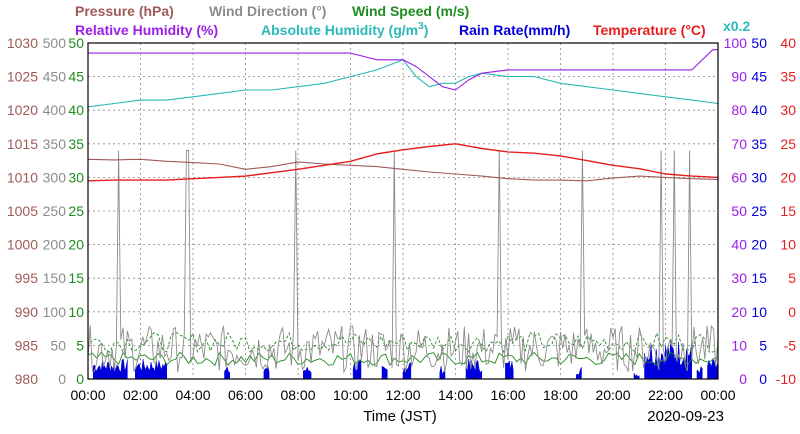 This screenshot has height=434, width=800. I want to click on y-tick-temperature: 35, so click(788, 77).